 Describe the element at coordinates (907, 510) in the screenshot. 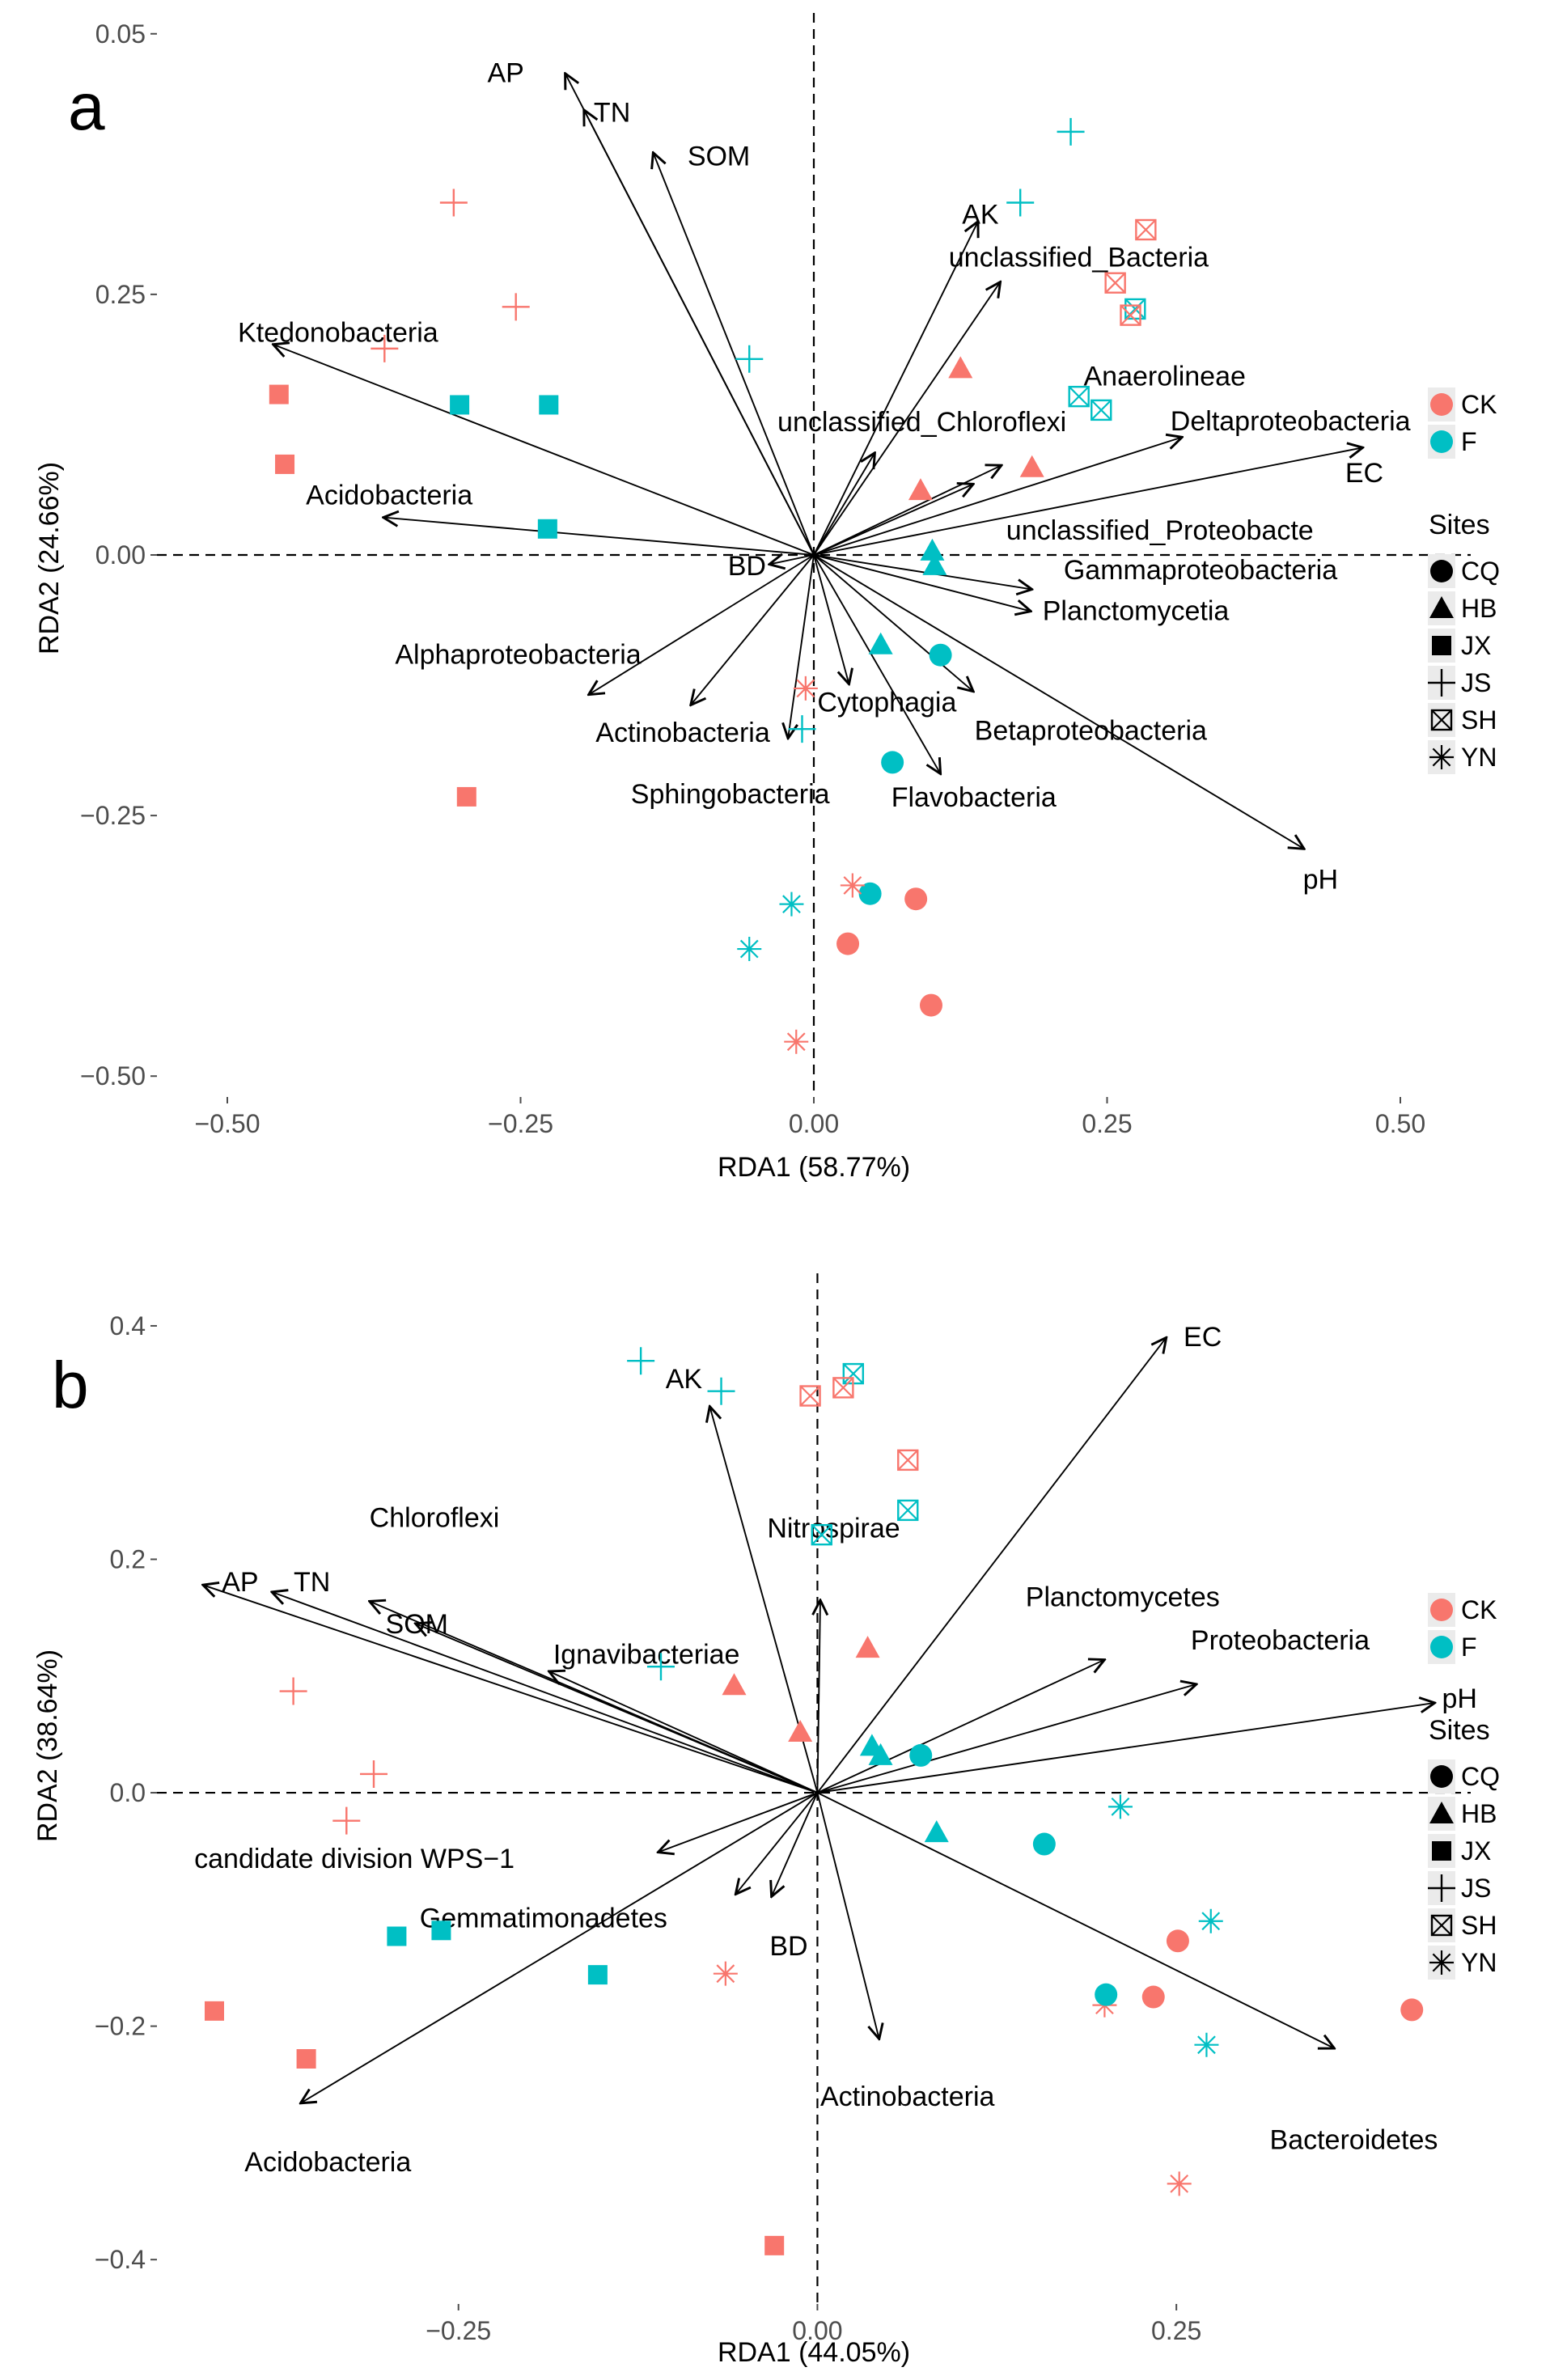

I see `panel-a-arrow-anaerolineae` at that location.